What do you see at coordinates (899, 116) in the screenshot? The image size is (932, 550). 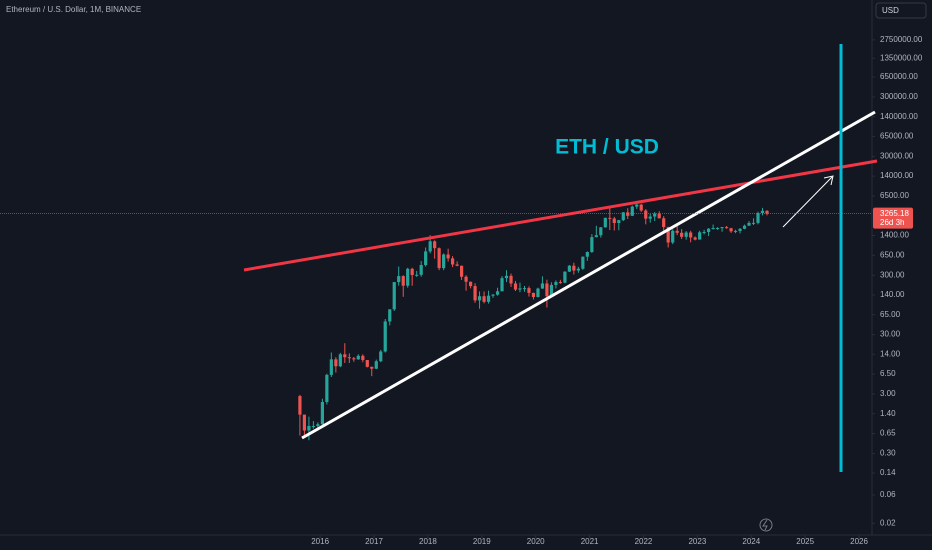 I see `y-tick-label: 140000.00` at bounding box center [899, 116].